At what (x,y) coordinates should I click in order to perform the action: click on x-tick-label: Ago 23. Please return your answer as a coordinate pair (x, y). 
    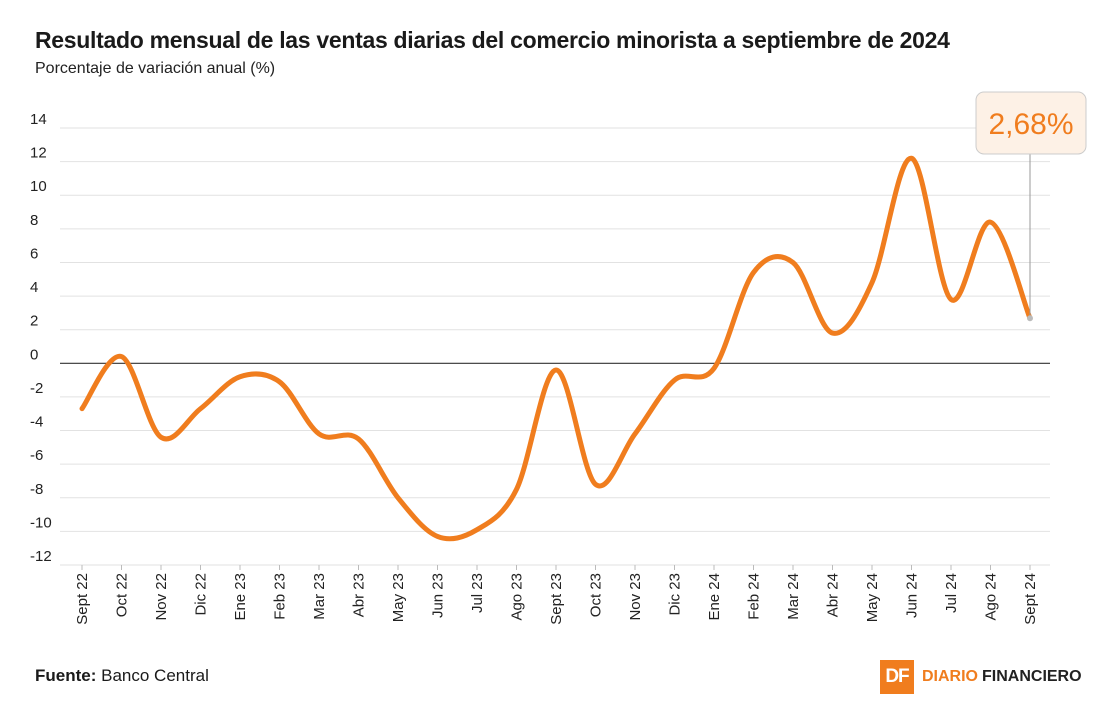
    Looking at the image, I should click on (517, 597).